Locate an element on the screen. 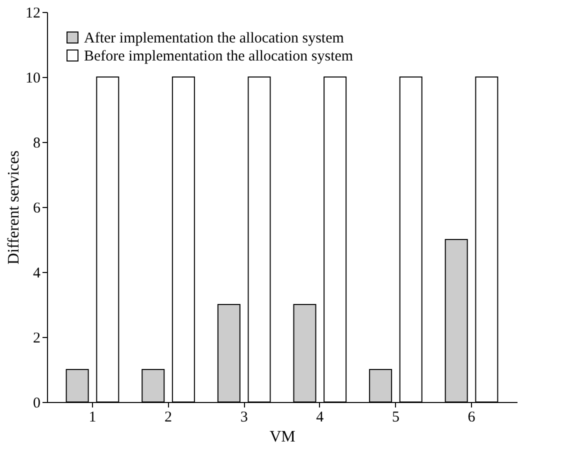 Image resolution: width=576 pixels, height=467 pixels. x-tick-label: 2 is located at coordinates (168, 418).